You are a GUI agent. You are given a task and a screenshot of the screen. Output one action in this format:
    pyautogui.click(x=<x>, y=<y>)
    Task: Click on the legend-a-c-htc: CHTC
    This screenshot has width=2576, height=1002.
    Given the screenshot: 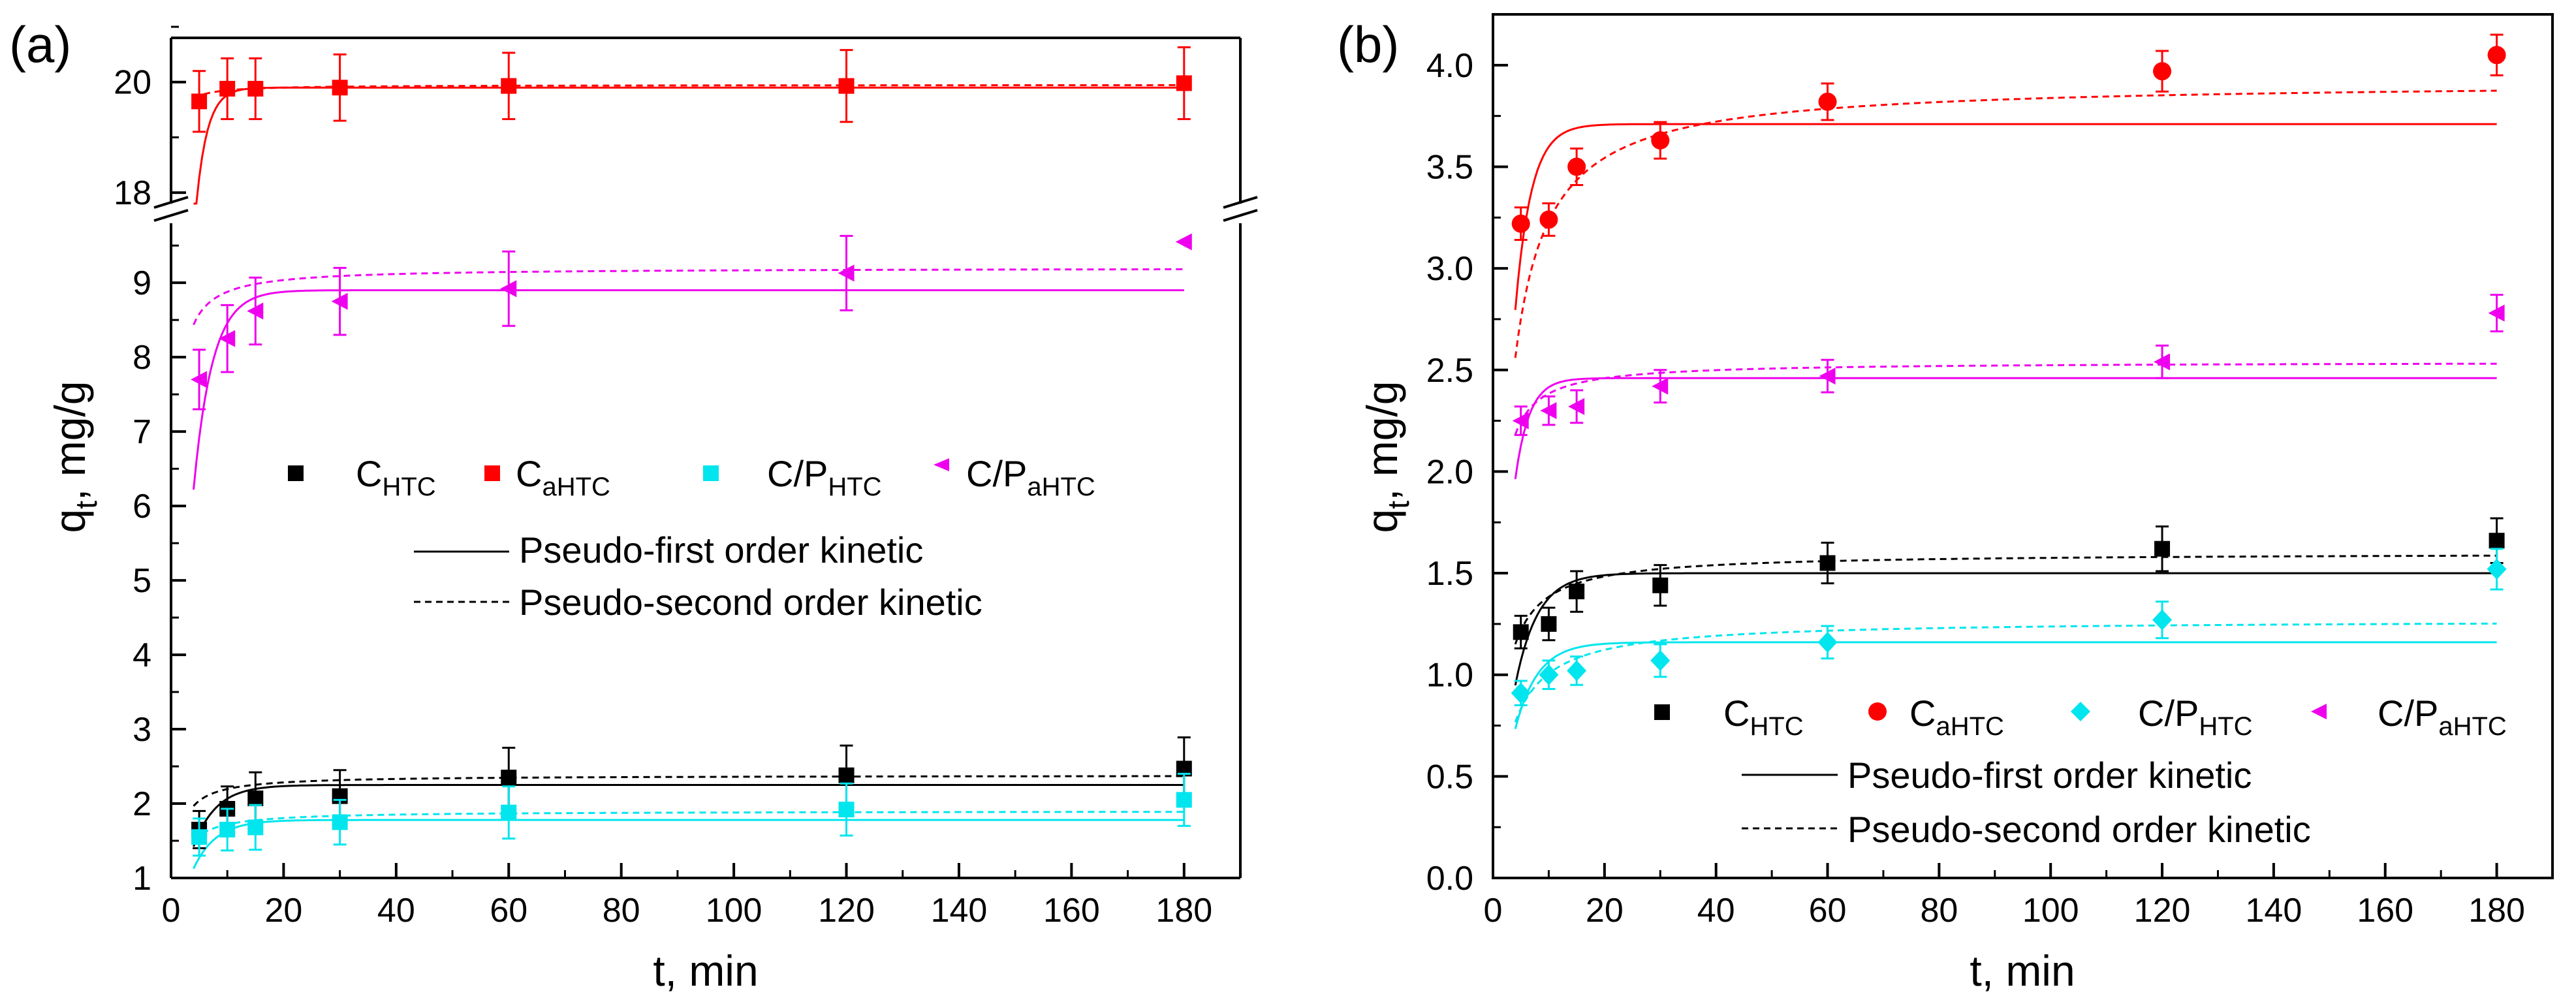 What is the action you would take?
    pyautogui.click(x=396, y=477)
    